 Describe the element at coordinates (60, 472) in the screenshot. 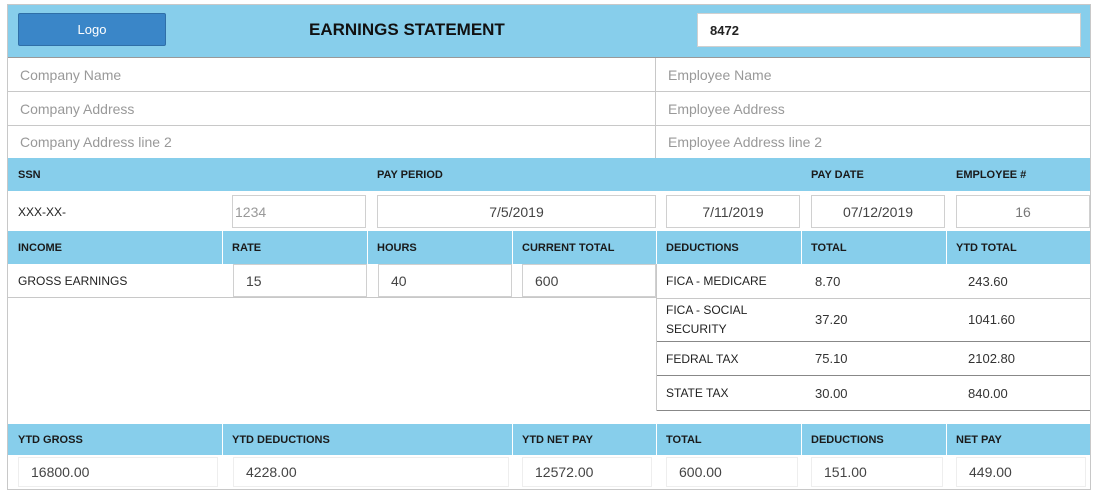

I see `ytd-gross-value: 16800.00` at that location.